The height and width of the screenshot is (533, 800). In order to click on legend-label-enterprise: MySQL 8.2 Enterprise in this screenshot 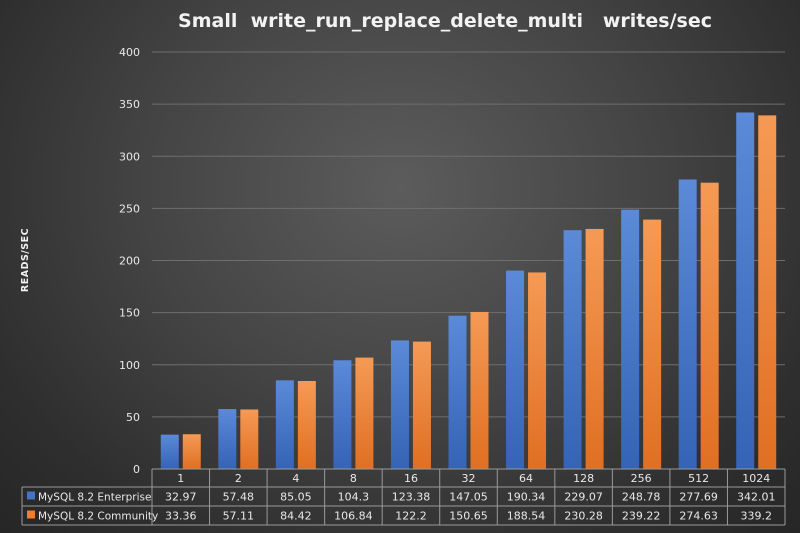, I will do `click(94, 498)`.